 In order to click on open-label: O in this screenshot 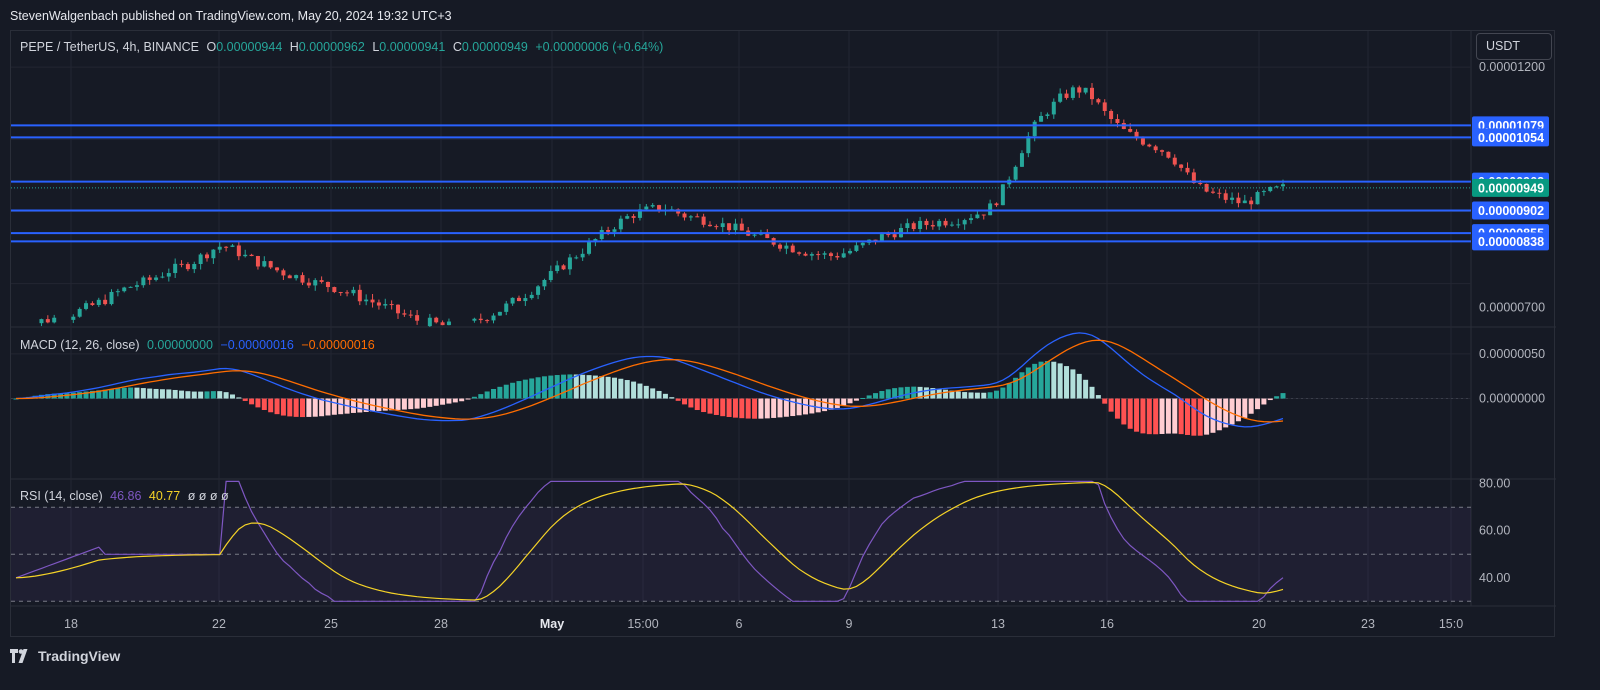, I will do `click(211, 47)`.